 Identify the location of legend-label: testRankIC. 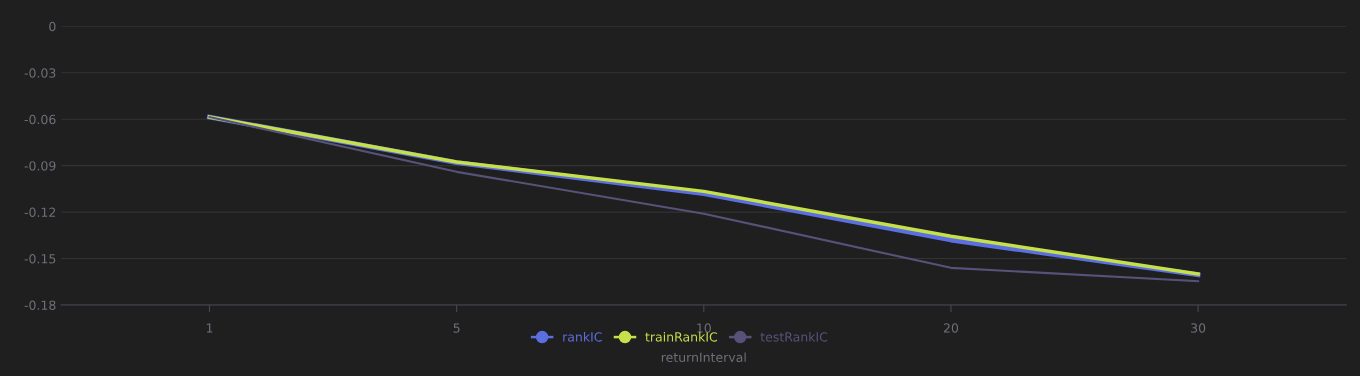
(794, 336).